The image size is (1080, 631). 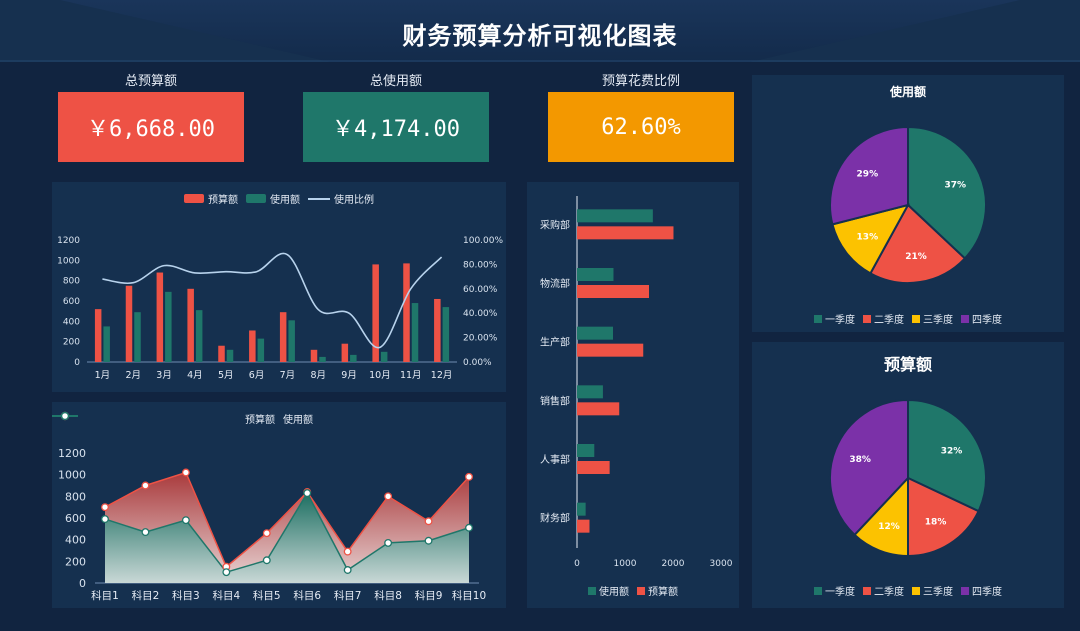 What do you see at coordinates (288, 375) in the screenshot?
I see `x-tick-label: 7月` at bounding box center [288, 375].